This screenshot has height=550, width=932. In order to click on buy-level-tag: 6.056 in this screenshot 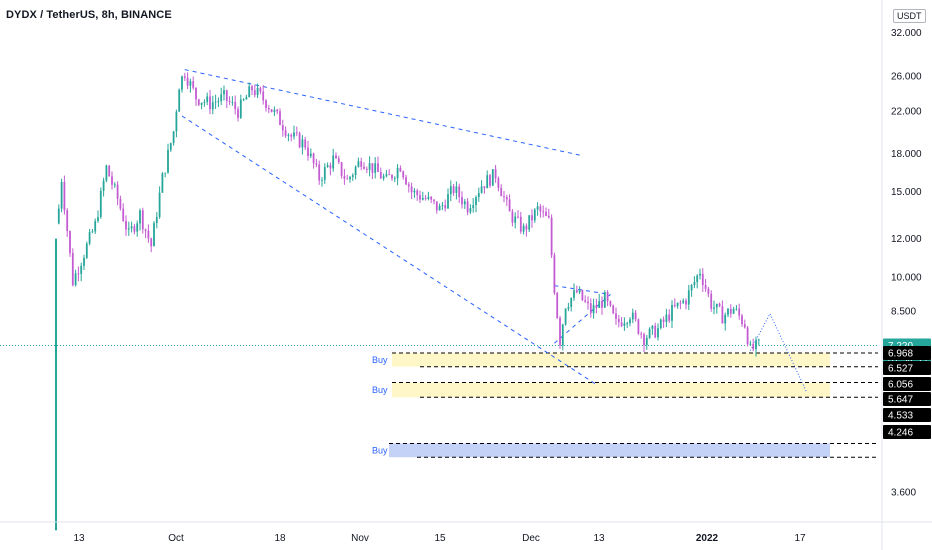, I will do `click(900, 385)`.